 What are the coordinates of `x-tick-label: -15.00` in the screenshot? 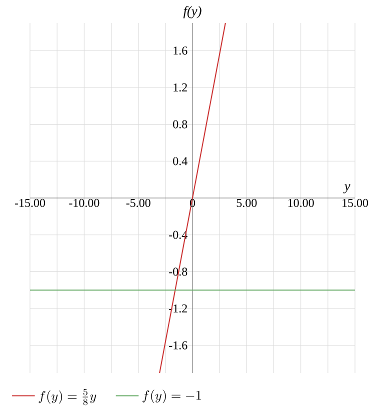 It's located at (30, 203).